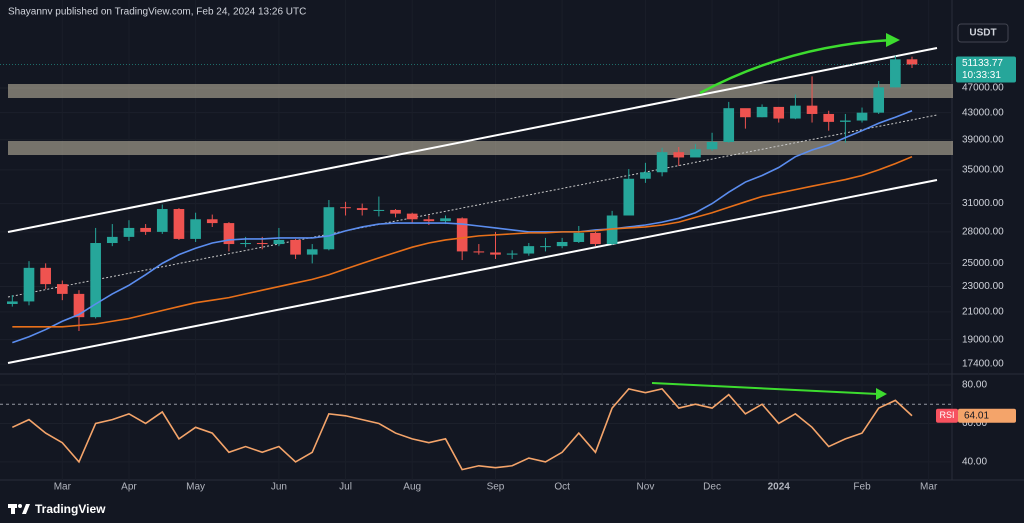  I want to click on y-tick-label: 19000.00, so click(983, 339).